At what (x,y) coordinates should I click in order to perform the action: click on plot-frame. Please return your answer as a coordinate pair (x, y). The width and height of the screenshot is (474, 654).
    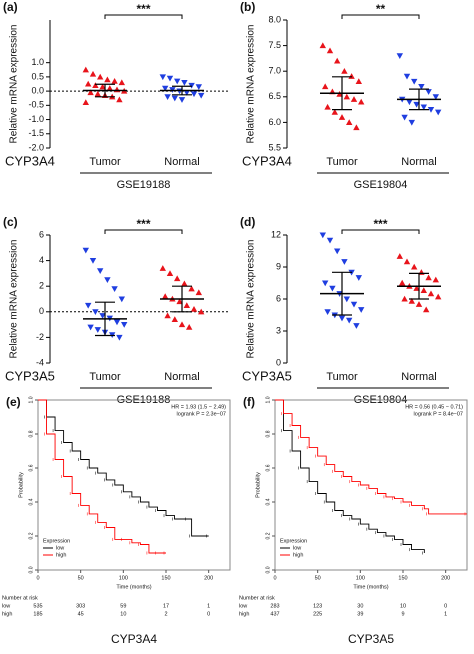
    Looking at the image, I should click on (371, 485).